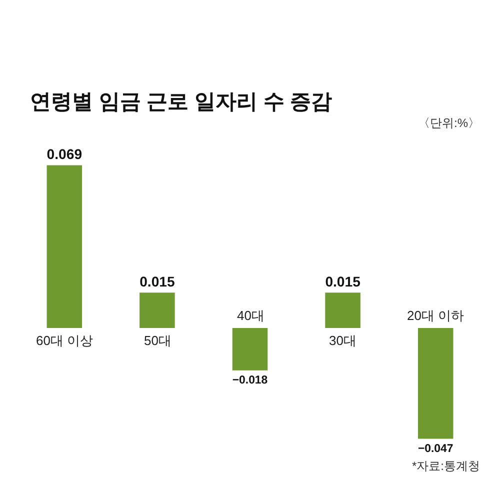 The width and height of the screenshot is (500, 494). Describe the element at coordinates (436, 448) in the screenshot. I see `data-label: −0.047` at that location.